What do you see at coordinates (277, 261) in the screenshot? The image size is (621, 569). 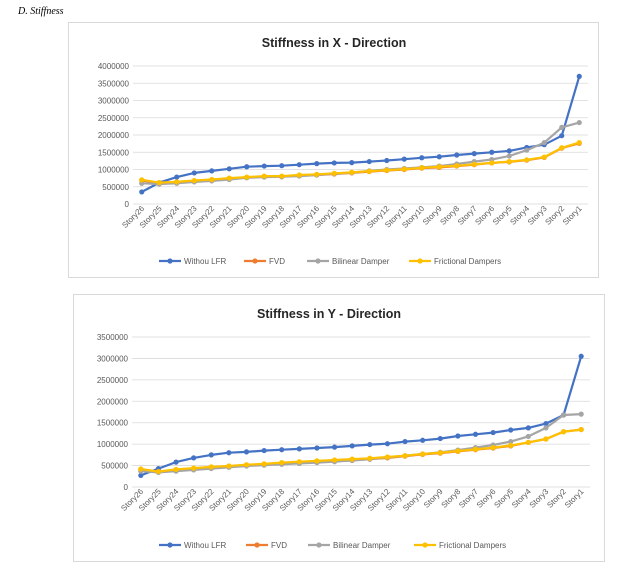 I see `legend-label: FVD` at bounding box center [277, 261].